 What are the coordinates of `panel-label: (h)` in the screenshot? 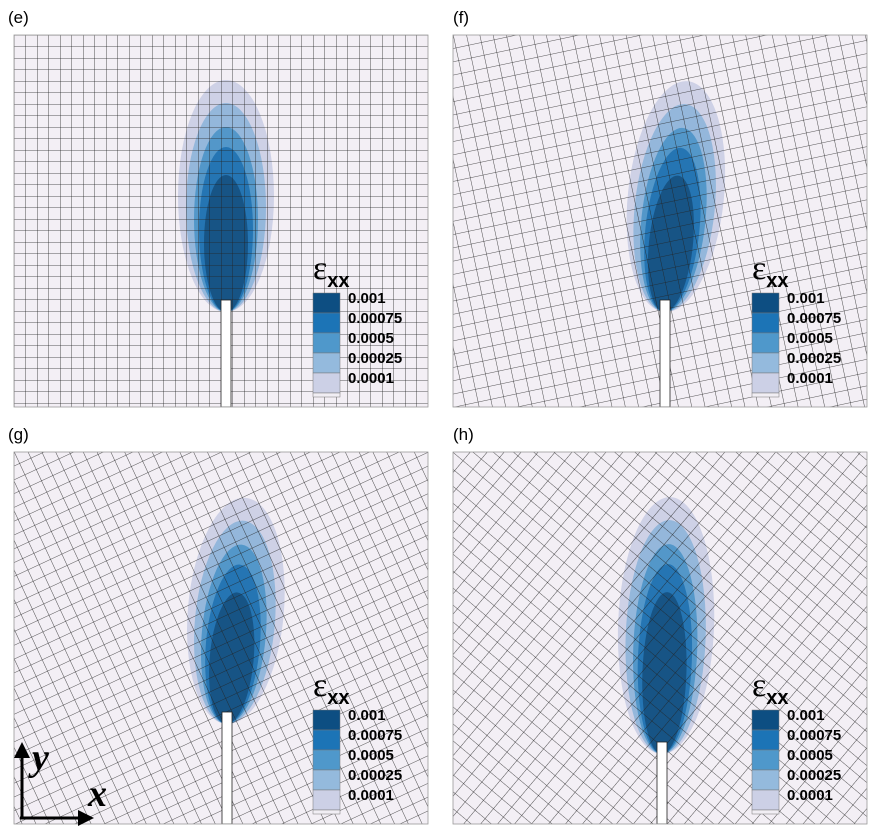 It's located at (463, 434).